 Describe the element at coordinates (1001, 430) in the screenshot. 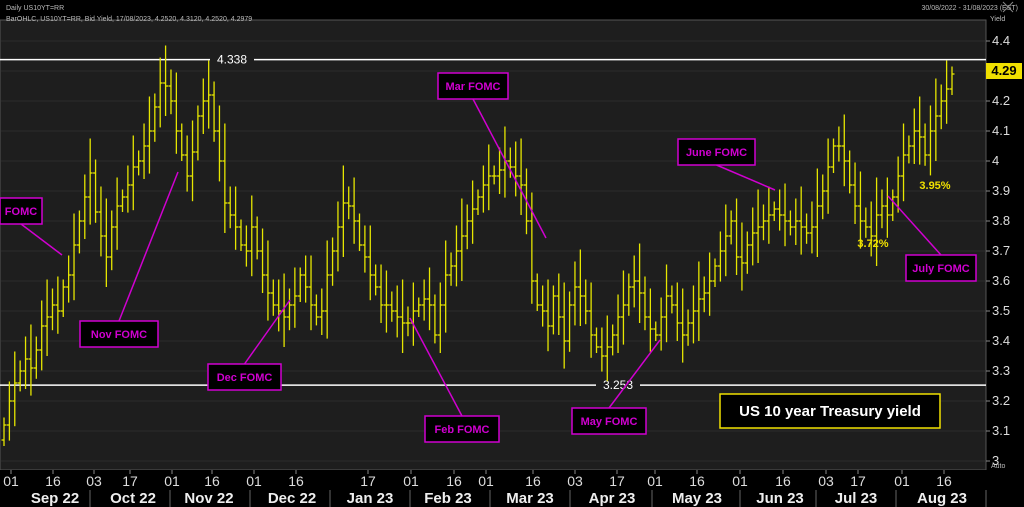

I see `y-tick-label: 3.1` at that location.